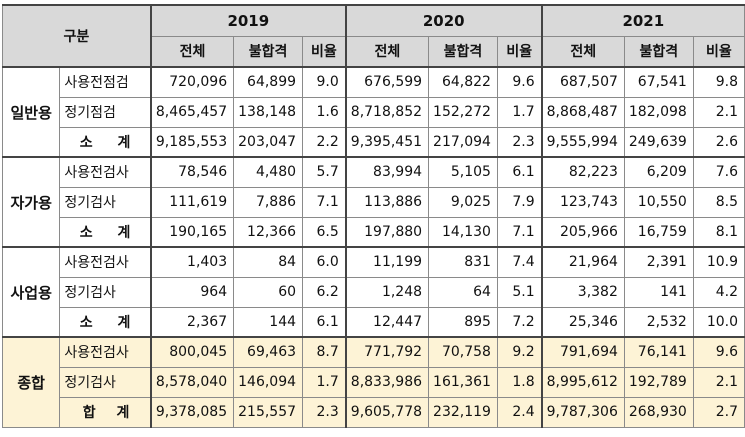  I want to click on cell-total-2019: 9,378,085, so click(192, 412).